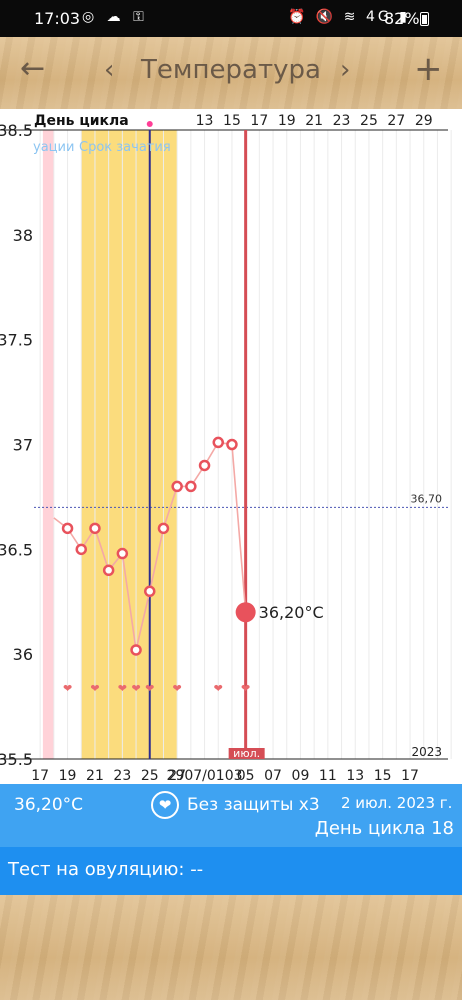  What do you see at coordinates (396, 121) in the screenshot?
I see `cycle-day-tick-label: 27` at bounding box center [396, 121].